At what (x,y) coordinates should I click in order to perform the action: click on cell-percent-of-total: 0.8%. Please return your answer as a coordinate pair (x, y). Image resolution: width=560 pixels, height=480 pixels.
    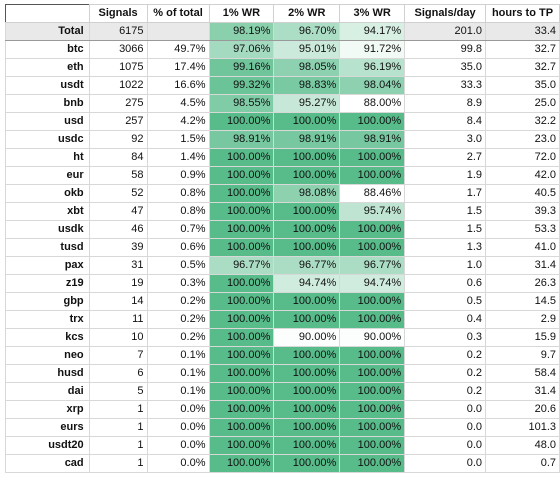
    Looking at the image, I should click on (178, 211).